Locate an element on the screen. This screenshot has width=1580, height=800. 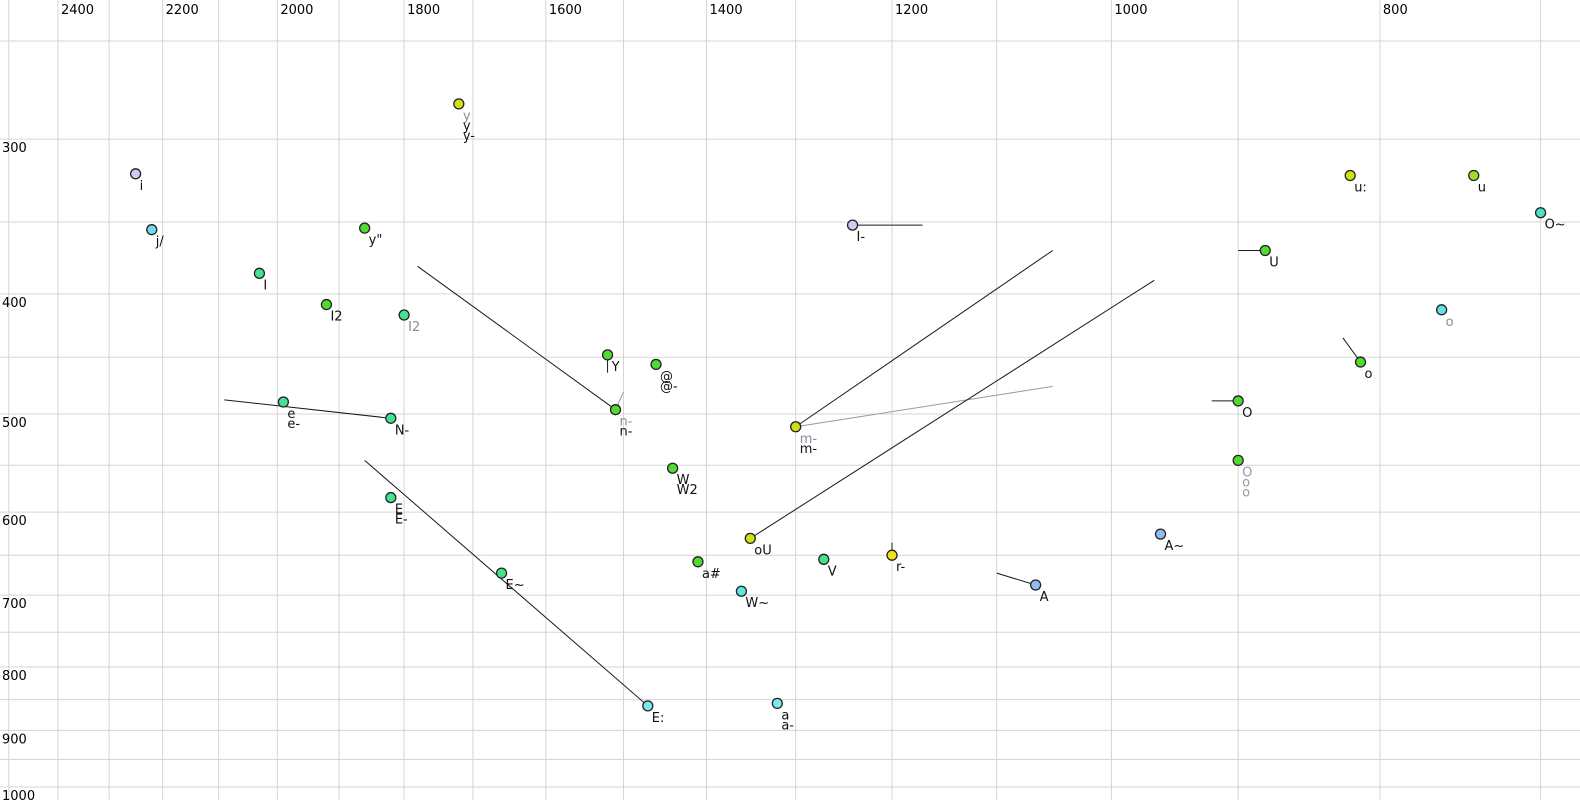
point-label-a-: a- is located at coordinates (787, 725).